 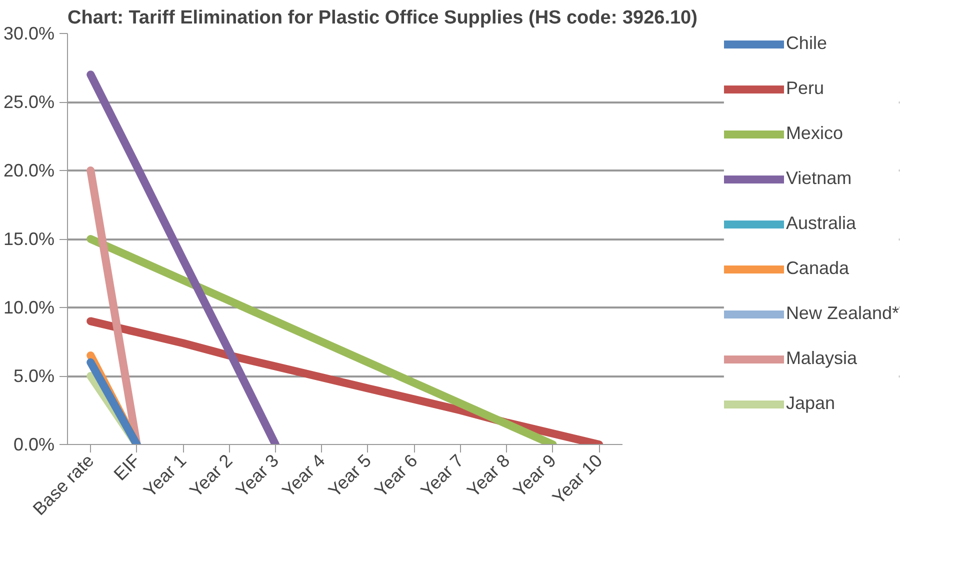 I want to click on legend-label: Australia, so click(x=821, y=223).